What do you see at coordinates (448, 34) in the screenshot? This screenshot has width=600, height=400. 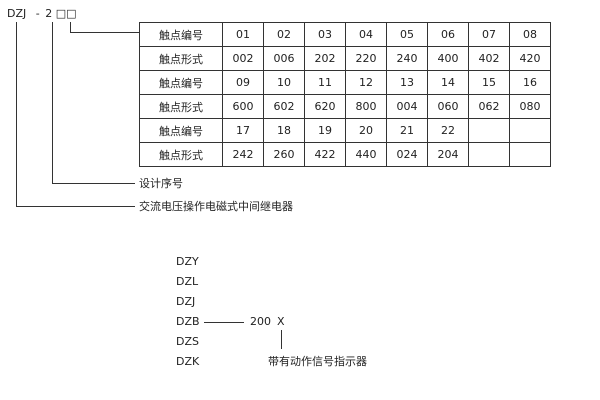 I see `table-cell: 06` at bounding box center [448, 34].